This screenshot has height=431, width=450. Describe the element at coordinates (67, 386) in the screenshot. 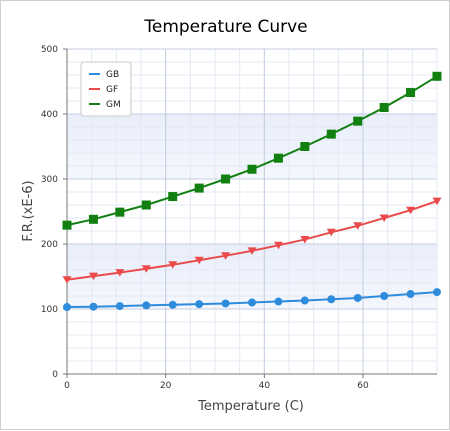

I see `x-tick-label: 0` at that location.